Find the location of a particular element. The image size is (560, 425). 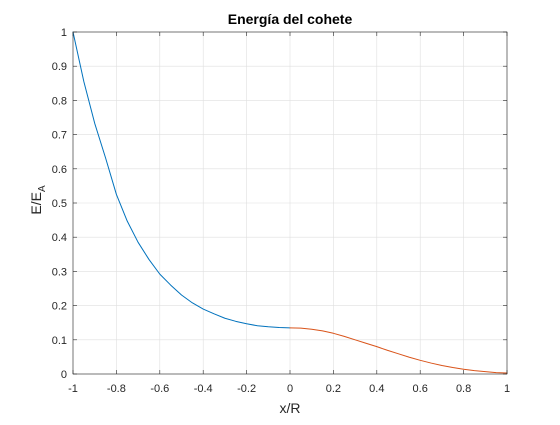

y-tick-label: 0.5 is located at coordinates (59, 204).